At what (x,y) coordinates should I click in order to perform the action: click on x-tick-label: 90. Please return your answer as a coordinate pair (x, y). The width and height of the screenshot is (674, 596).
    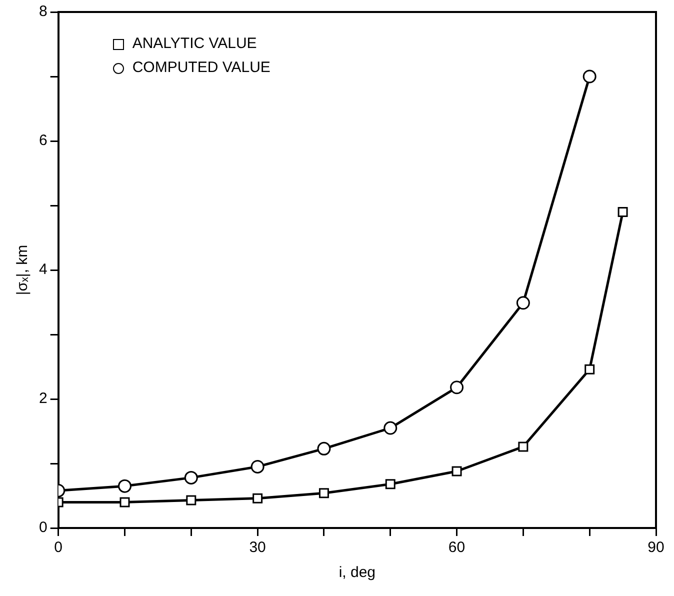
    Looking at the image, I should click on (656, 547).